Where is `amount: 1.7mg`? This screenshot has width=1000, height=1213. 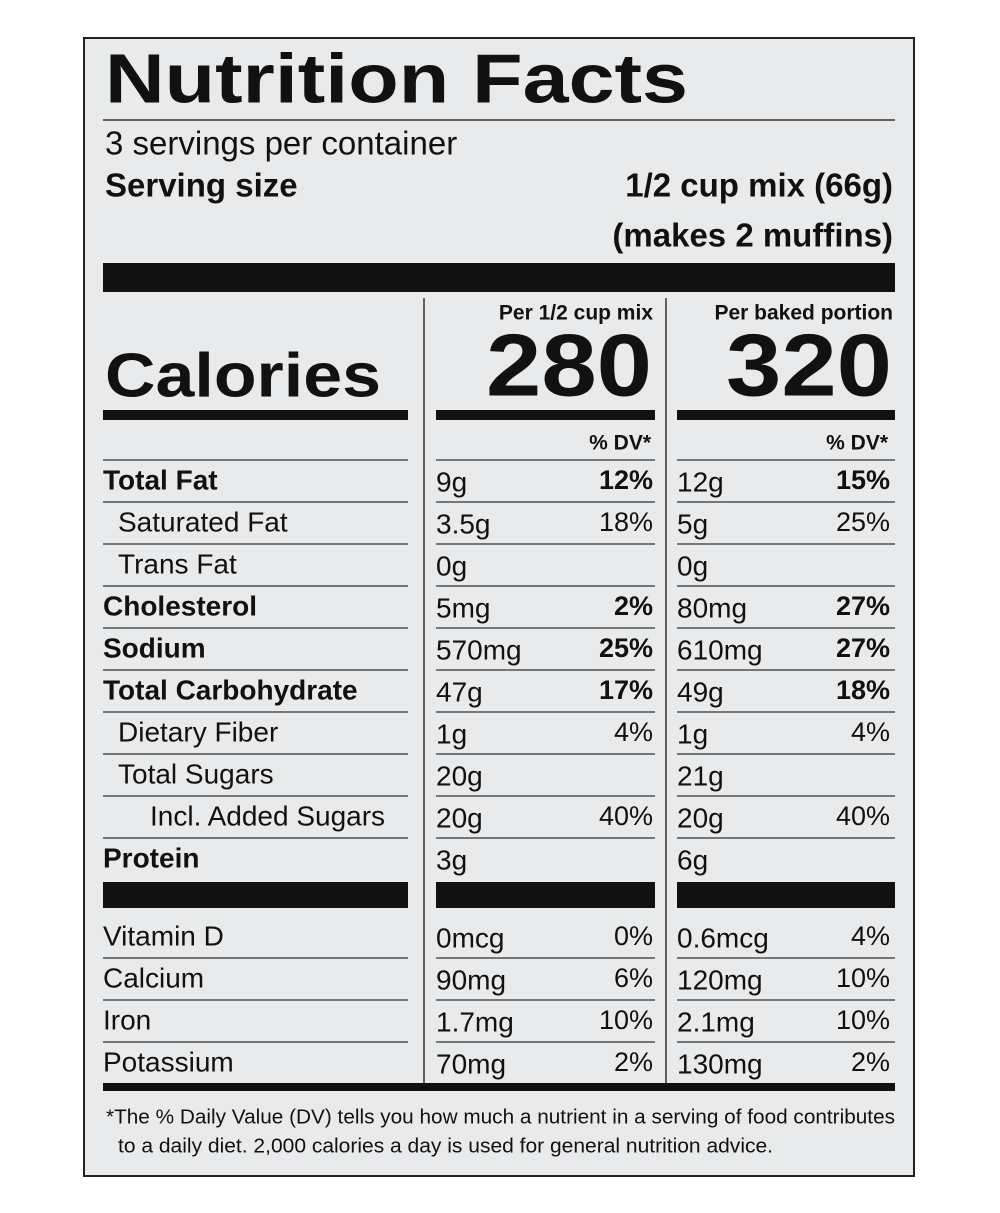 amount: 1.7mg is located at coordinates (475, 1021).